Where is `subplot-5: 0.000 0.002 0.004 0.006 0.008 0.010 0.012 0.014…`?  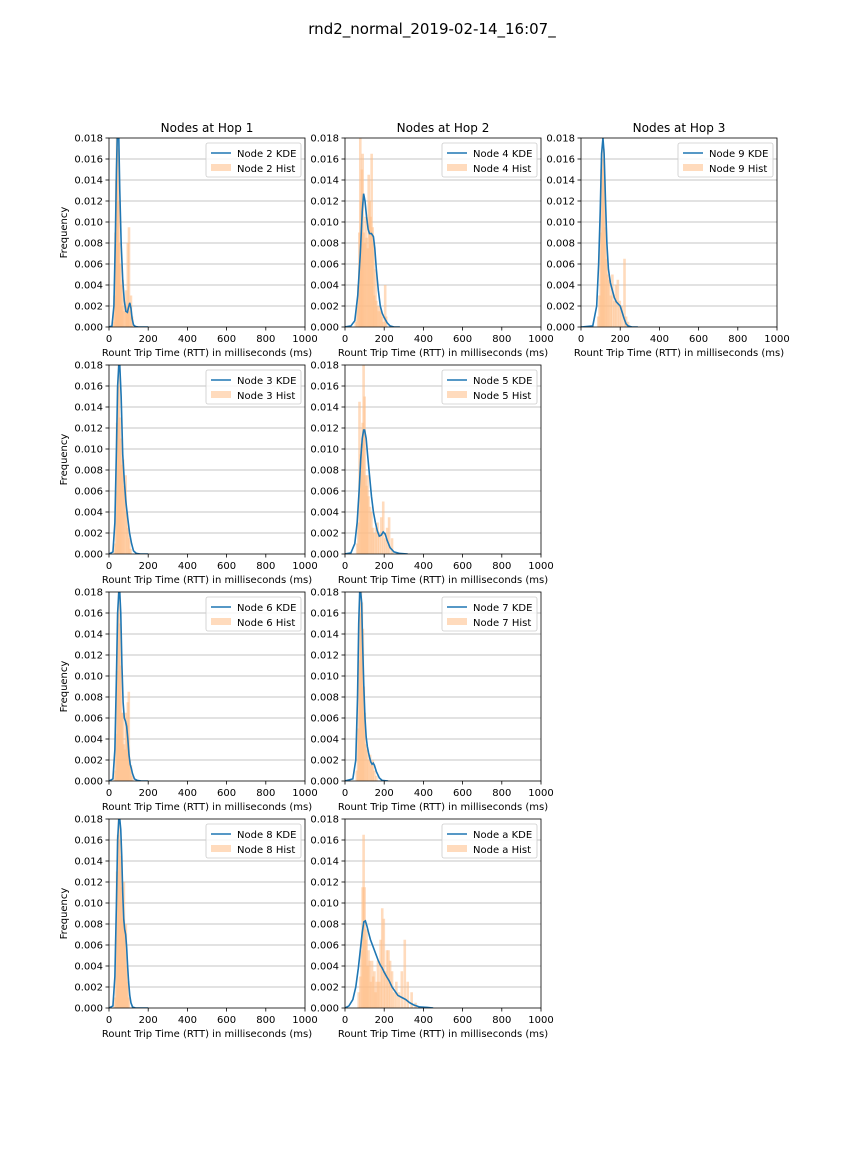
subplot-5: 0.000 0.002 0.004 0.006 0.008 0.010 0.012 0.014… is located at coordinates (431, 474).